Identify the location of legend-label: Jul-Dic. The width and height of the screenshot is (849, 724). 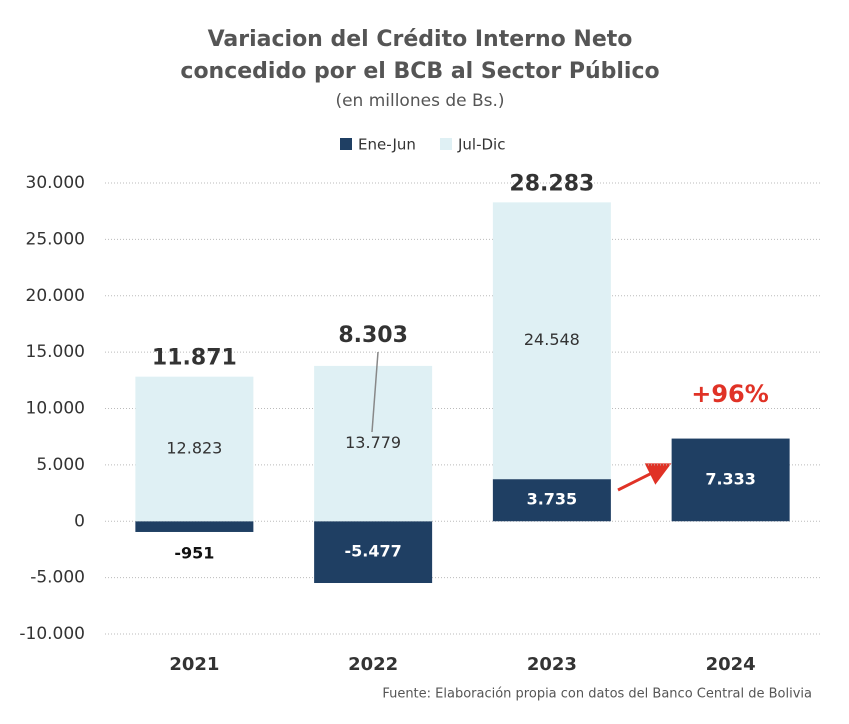
(481, 145).